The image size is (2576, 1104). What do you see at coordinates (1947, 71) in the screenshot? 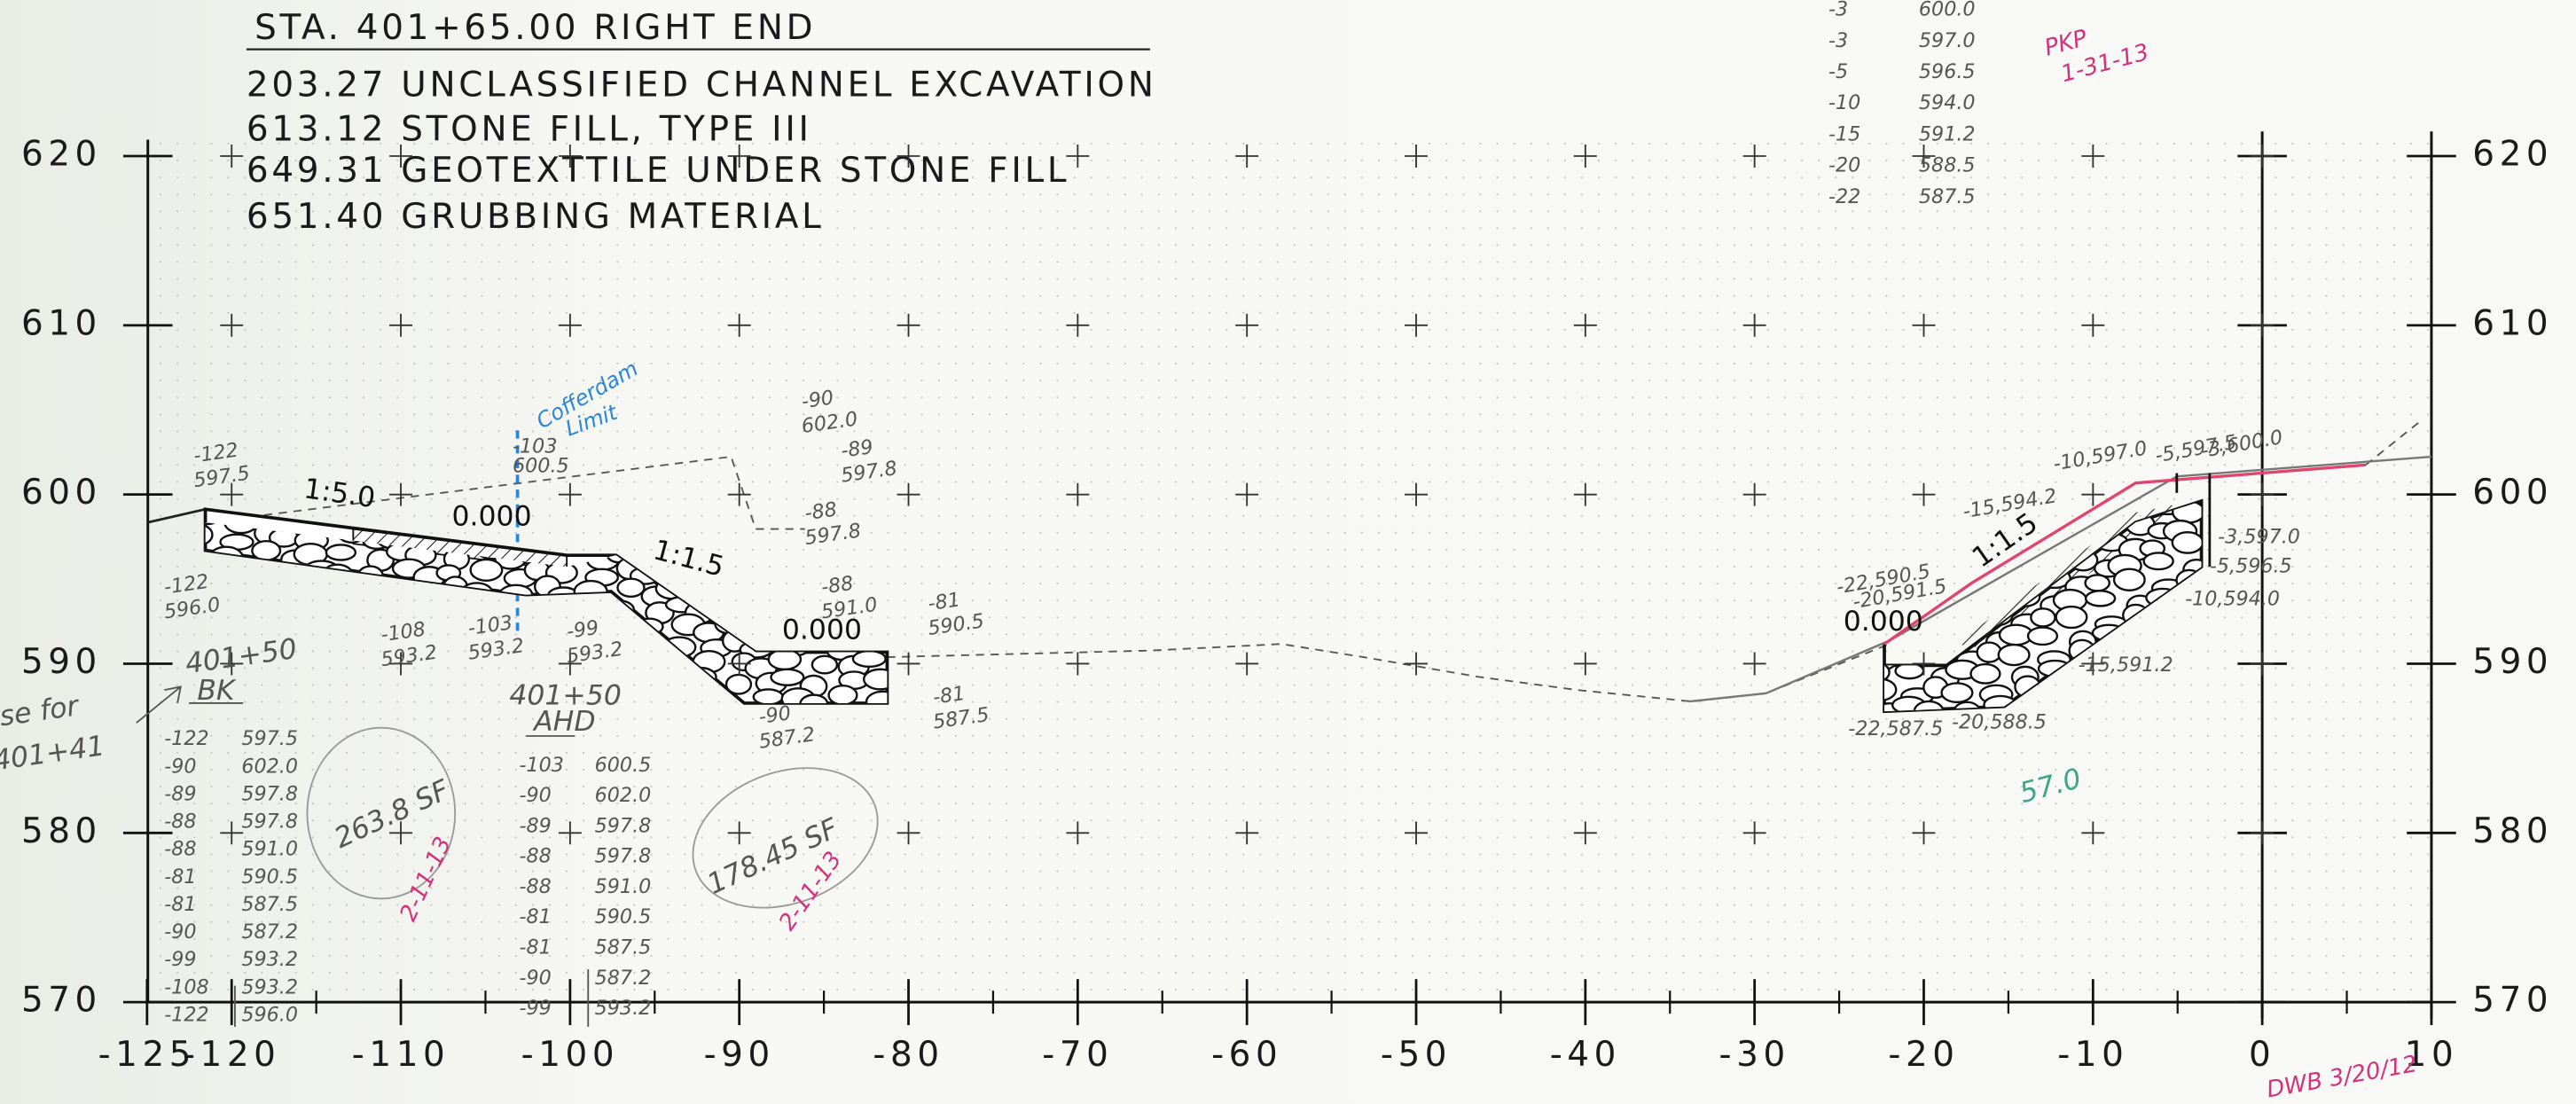
I see `annotation: 596.5` at bounding box center [1947, 71].